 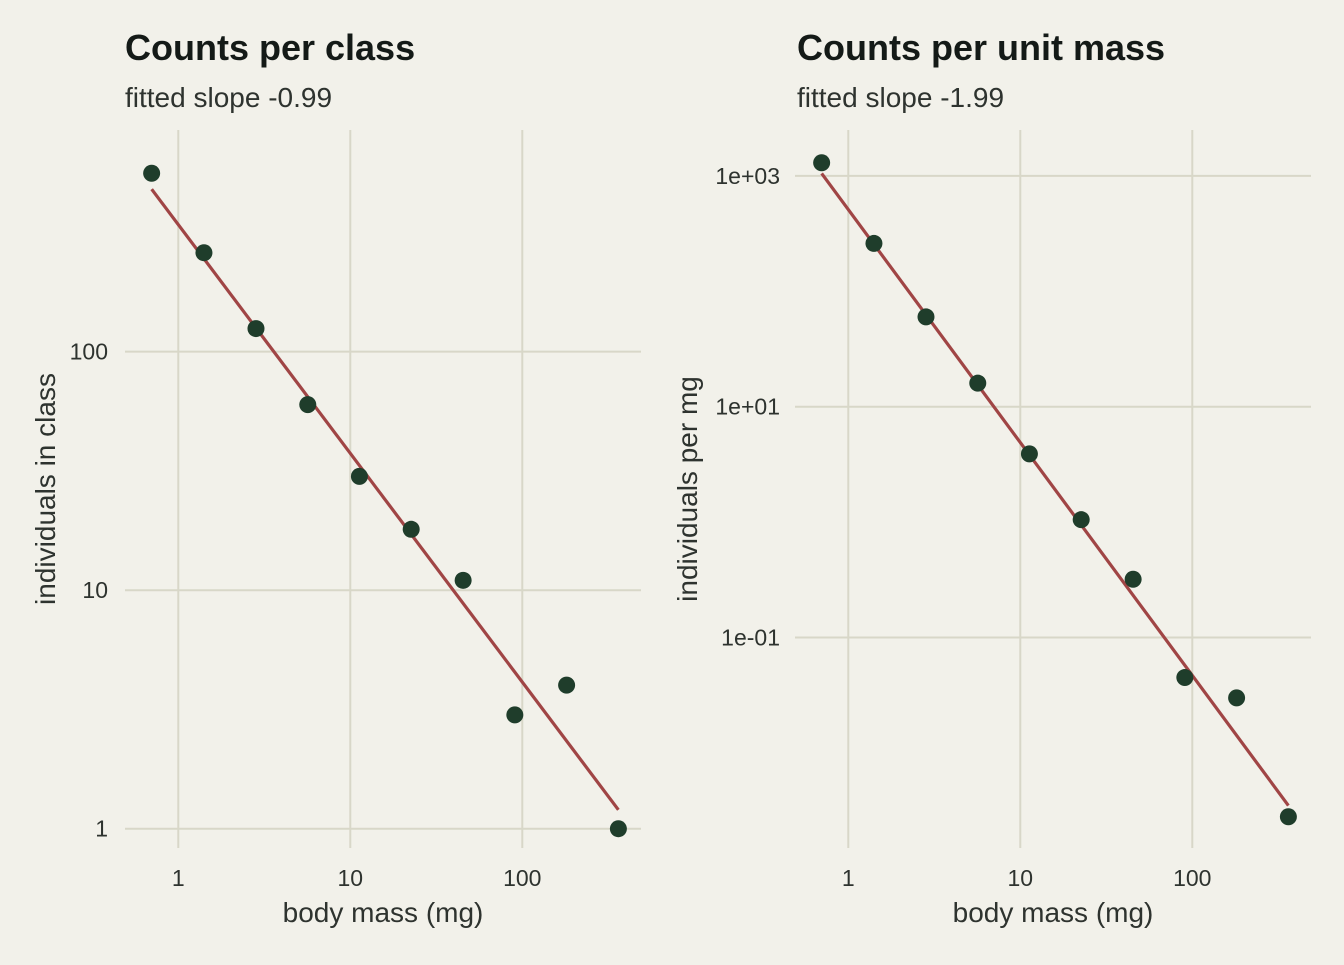 I want to click on y-tick-label: 1e-01, so click(x=750, y=638).